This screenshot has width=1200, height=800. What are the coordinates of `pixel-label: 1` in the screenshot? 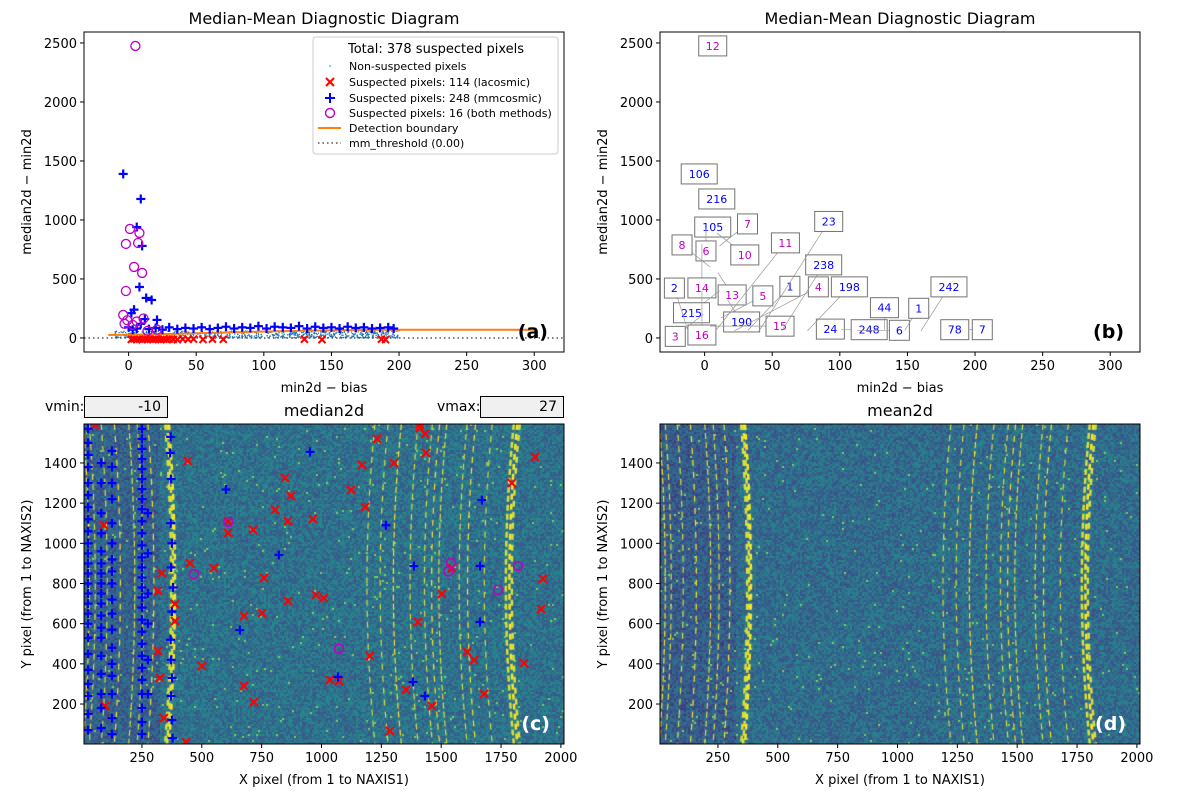 It's located at (917, 314).